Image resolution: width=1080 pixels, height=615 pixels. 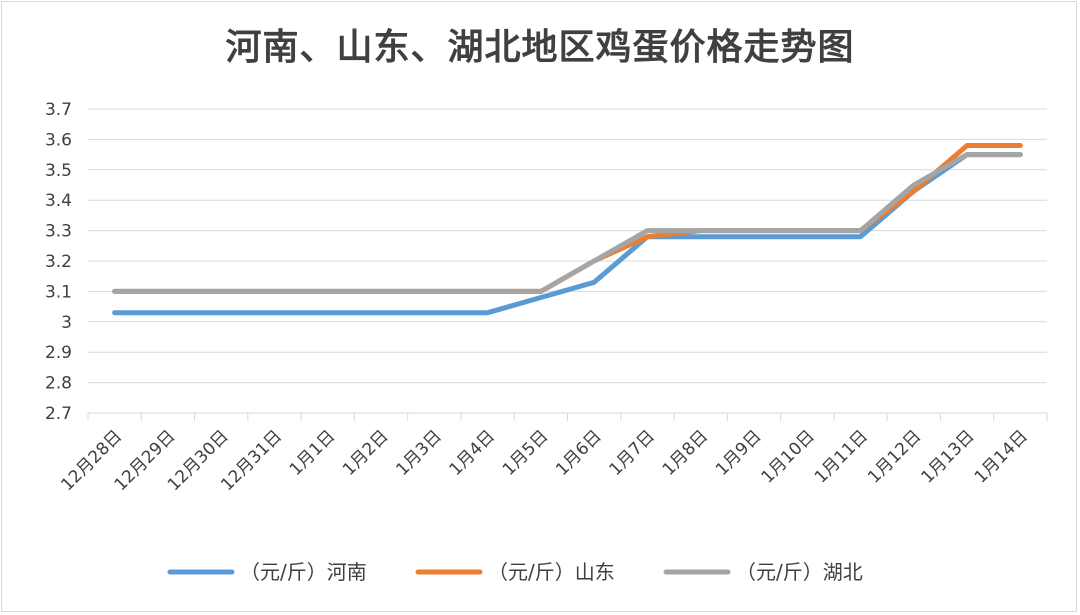 I want to click on x-tick-label: 1月3日, so click(x=418, y=452).